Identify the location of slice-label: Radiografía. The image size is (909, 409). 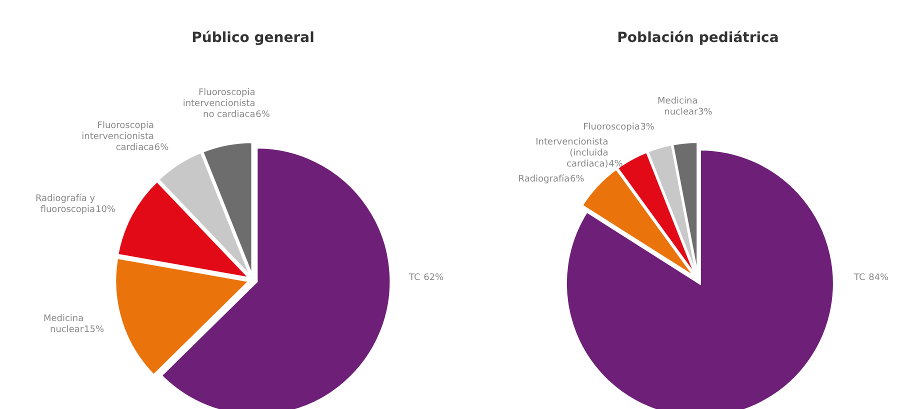
(544, 179).